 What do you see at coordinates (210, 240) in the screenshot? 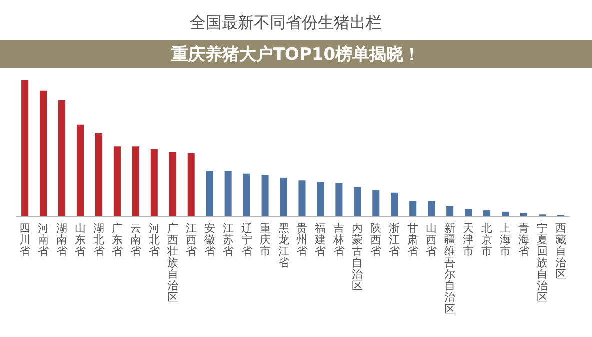
I see `x-tick-label: 安徽省` at bounding box center [210, 240].